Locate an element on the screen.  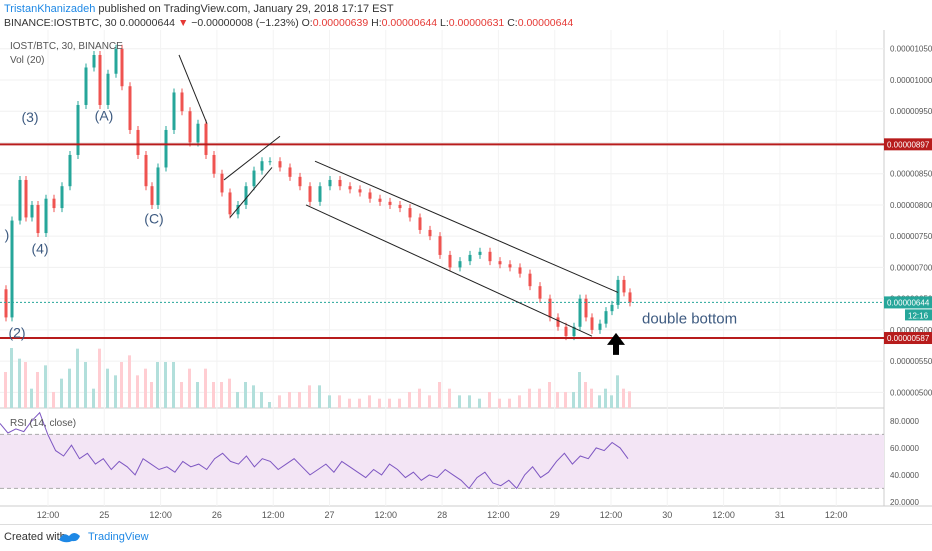
volume-legend: Vol (20) is located at coordinates (27, 60).